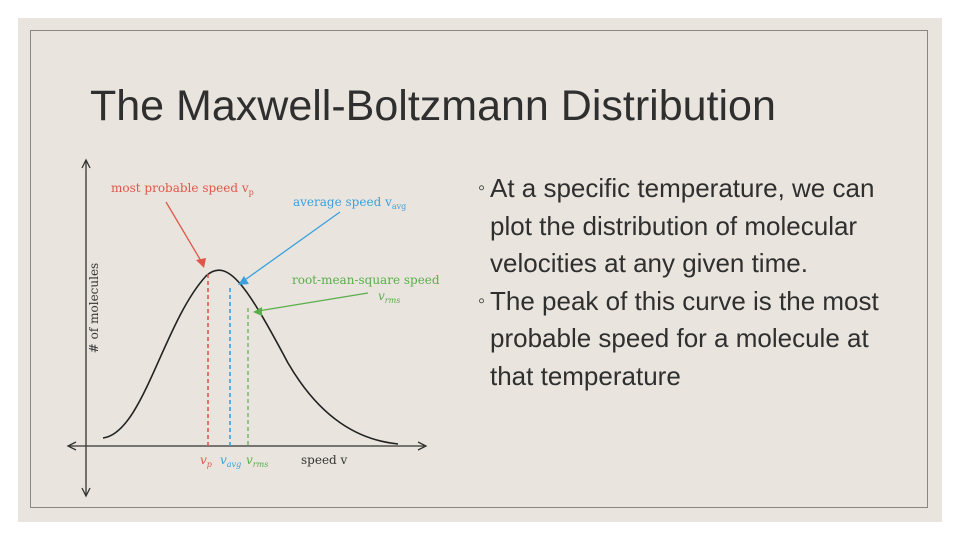 The width and height of the screenshot is (960, 540). What do you see at coordinates (251, 192) in the screenshot?
I see `most-probable-subscript: p` at bounding box center [251, 192].